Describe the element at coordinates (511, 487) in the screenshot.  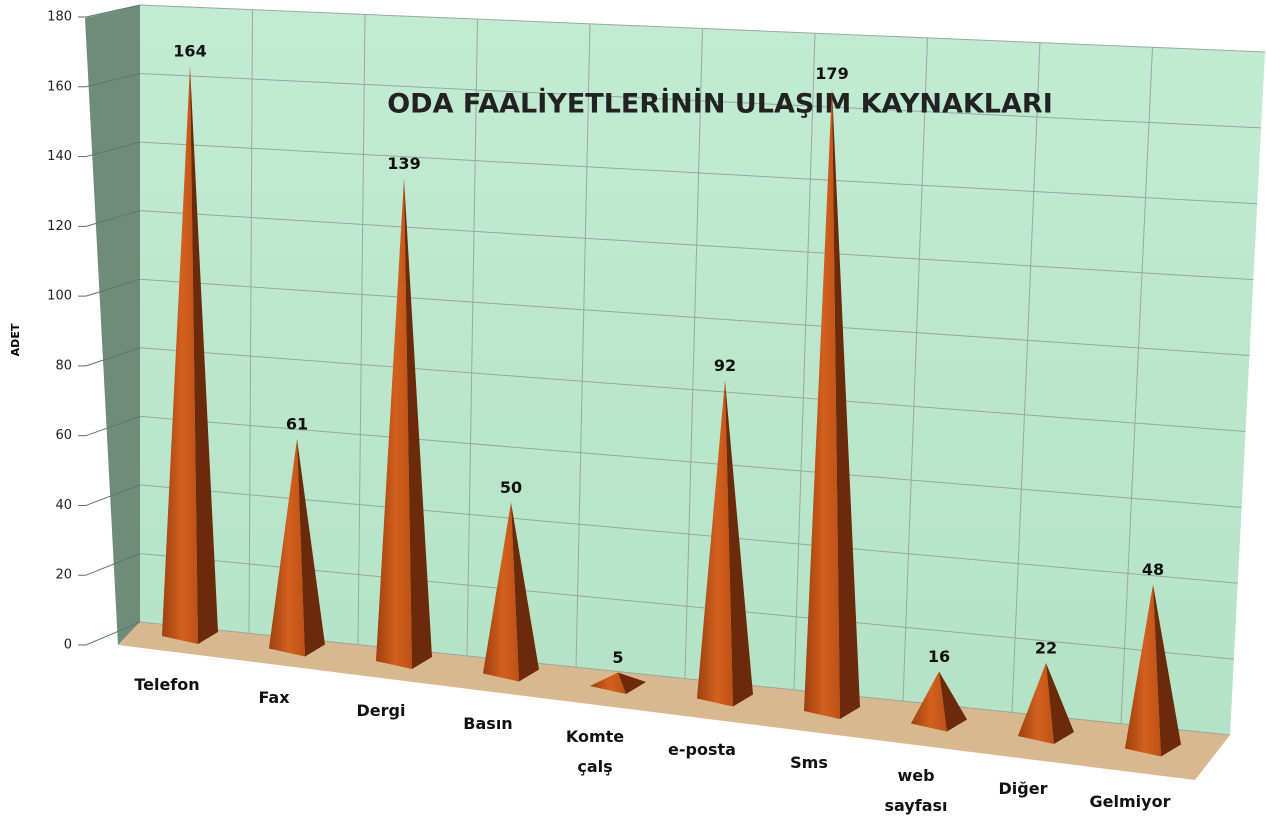
I see `value-label: 50` at that location.